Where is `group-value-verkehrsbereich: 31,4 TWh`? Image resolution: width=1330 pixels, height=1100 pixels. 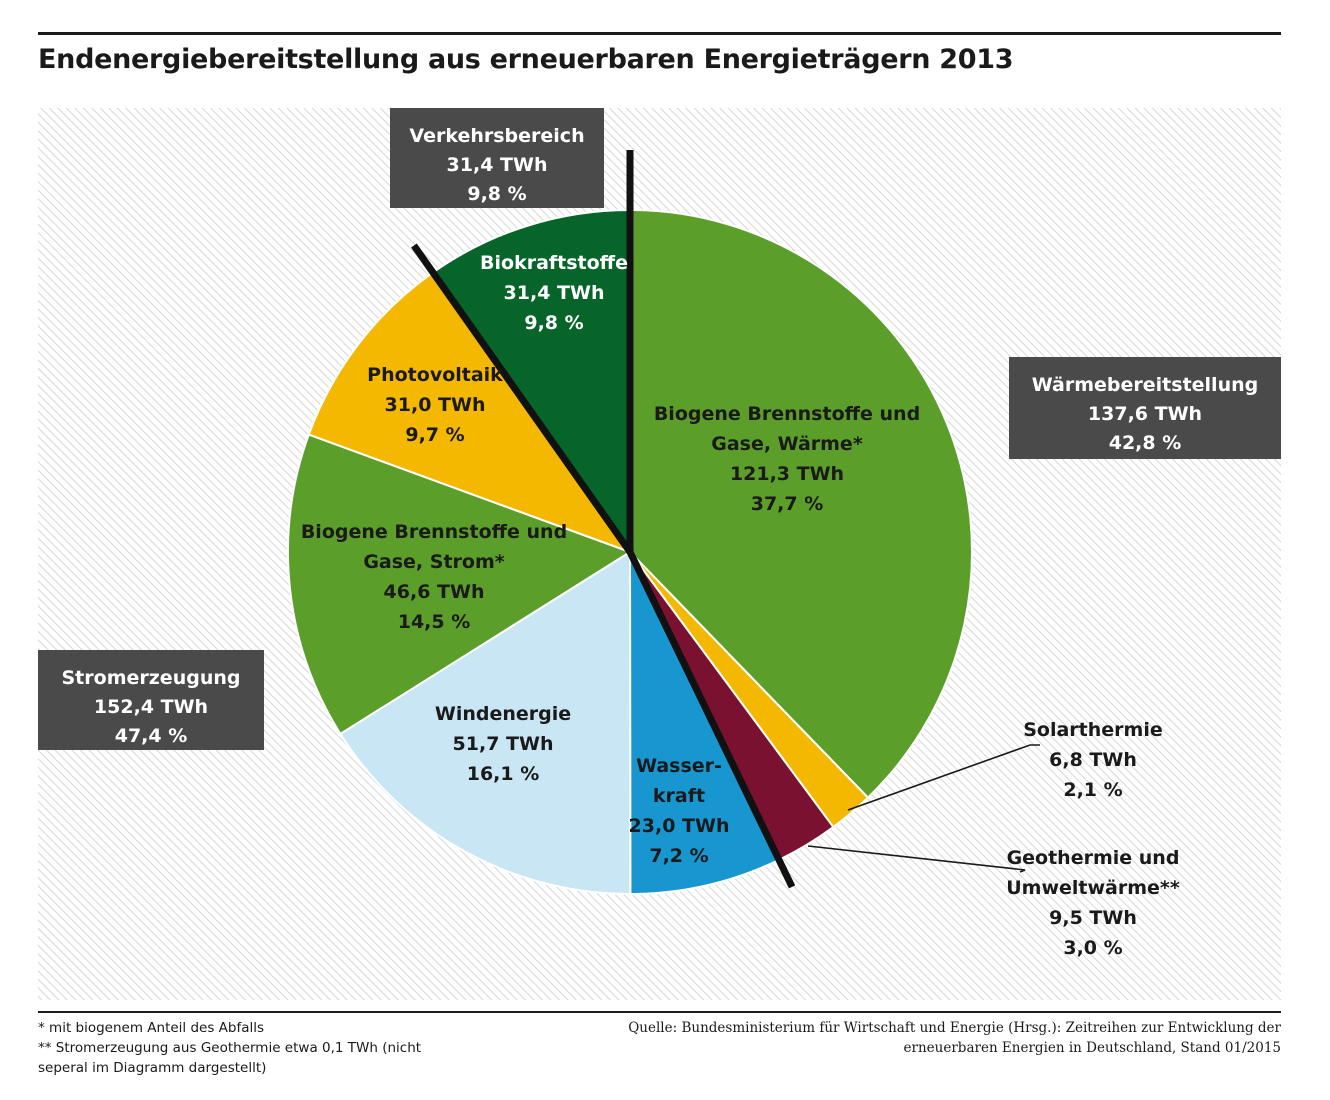
group-value-verkehrsbereich: 31,4 TWh is located at coordinates (497, 165).